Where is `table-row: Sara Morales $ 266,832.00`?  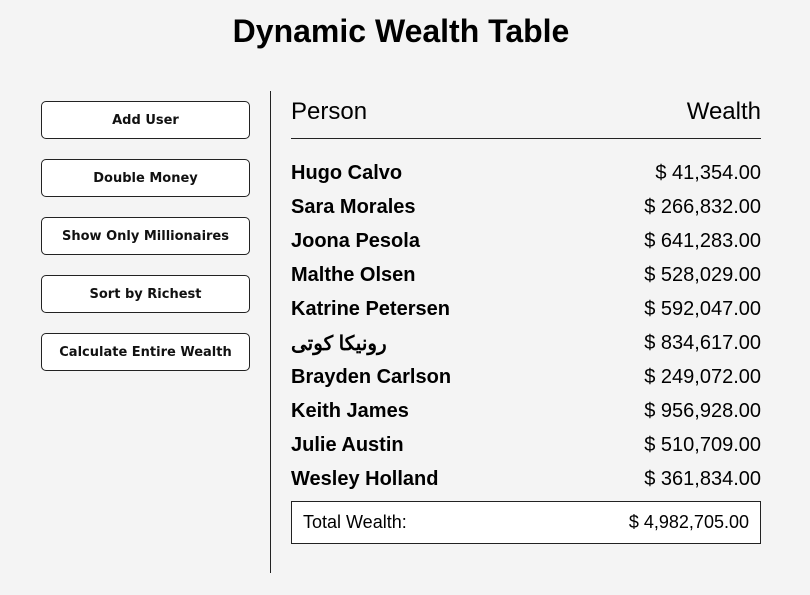
table-row: Sara Morales $ 266,832.00 is located at coordinates (526, 207).